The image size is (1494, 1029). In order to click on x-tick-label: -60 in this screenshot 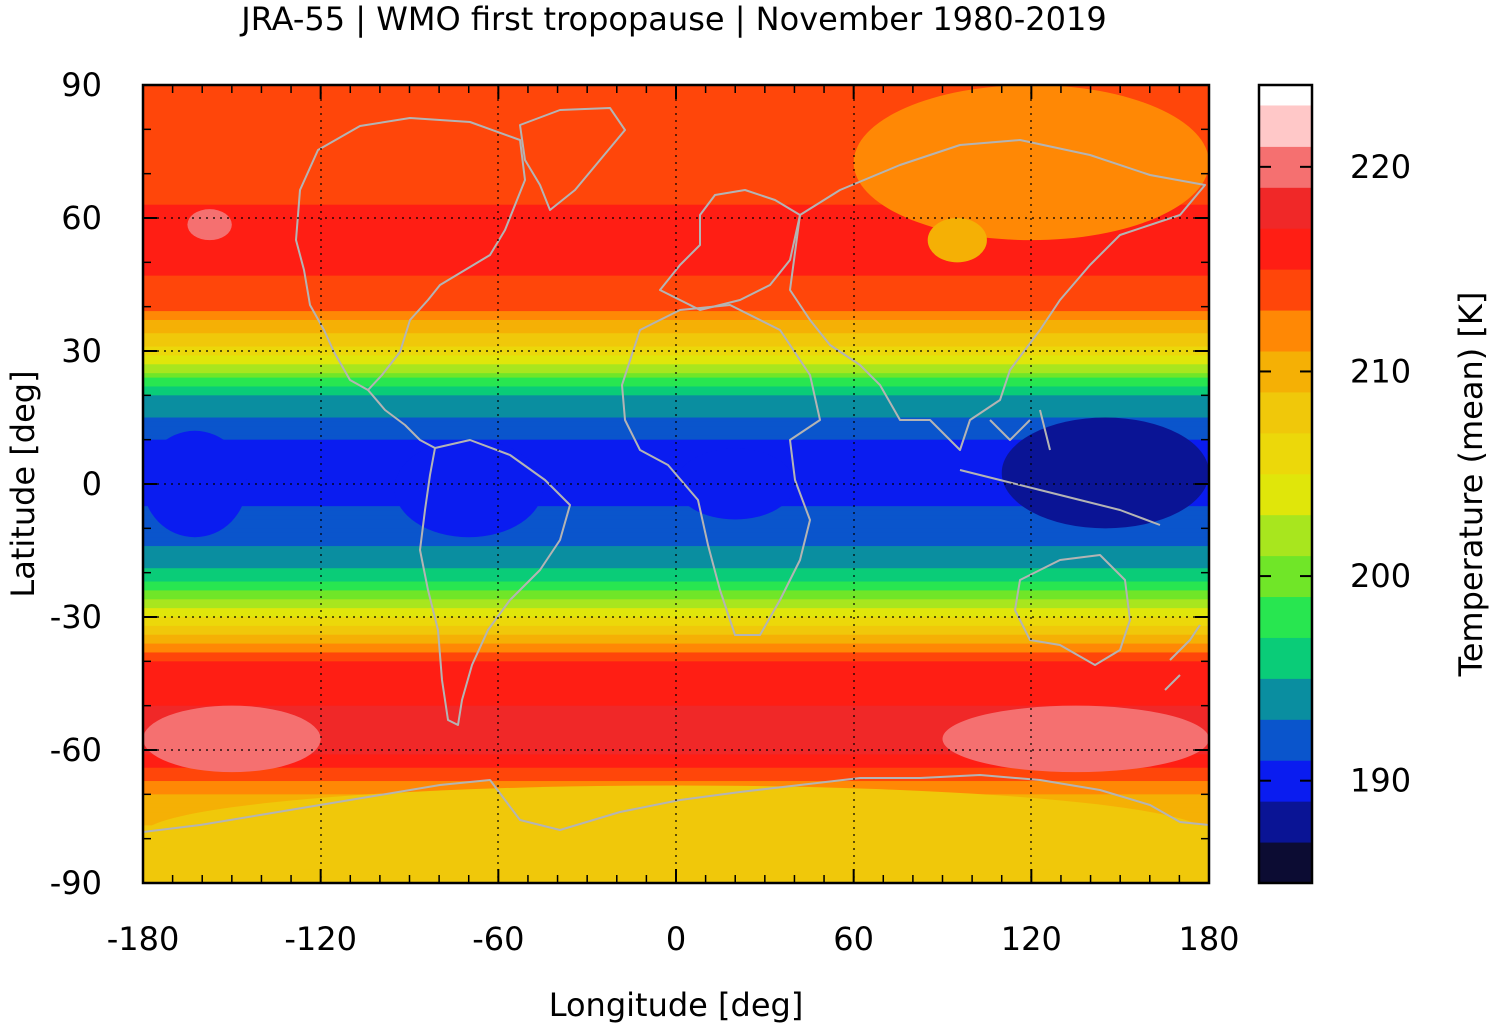, I will do `click(498, 939)`.